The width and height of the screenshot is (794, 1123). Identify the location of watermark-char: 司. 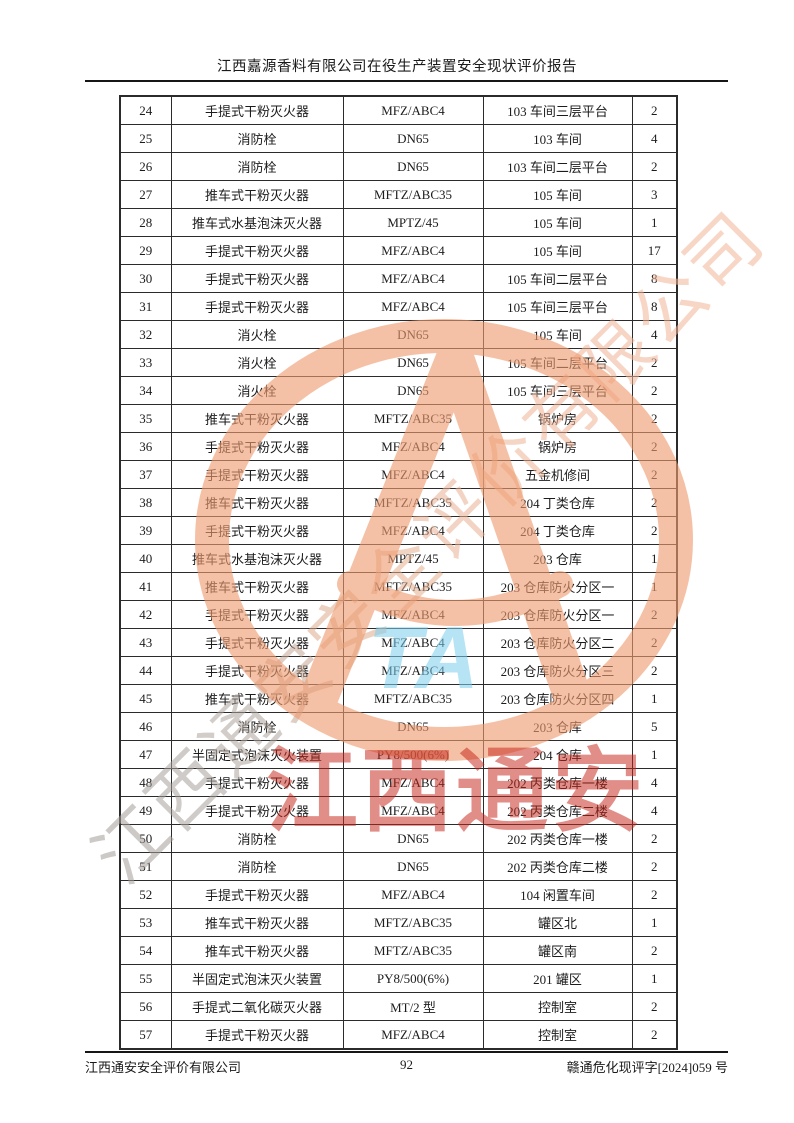
(725, 252).